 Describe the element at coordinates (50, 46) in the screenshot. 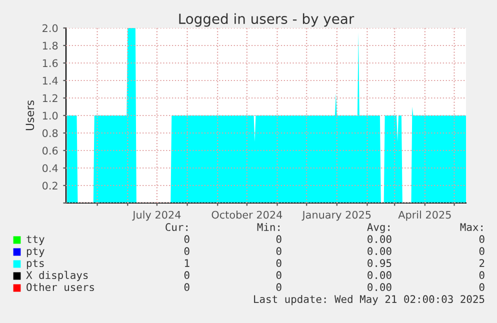

I see `y-tick-label: 1.8` at that location.